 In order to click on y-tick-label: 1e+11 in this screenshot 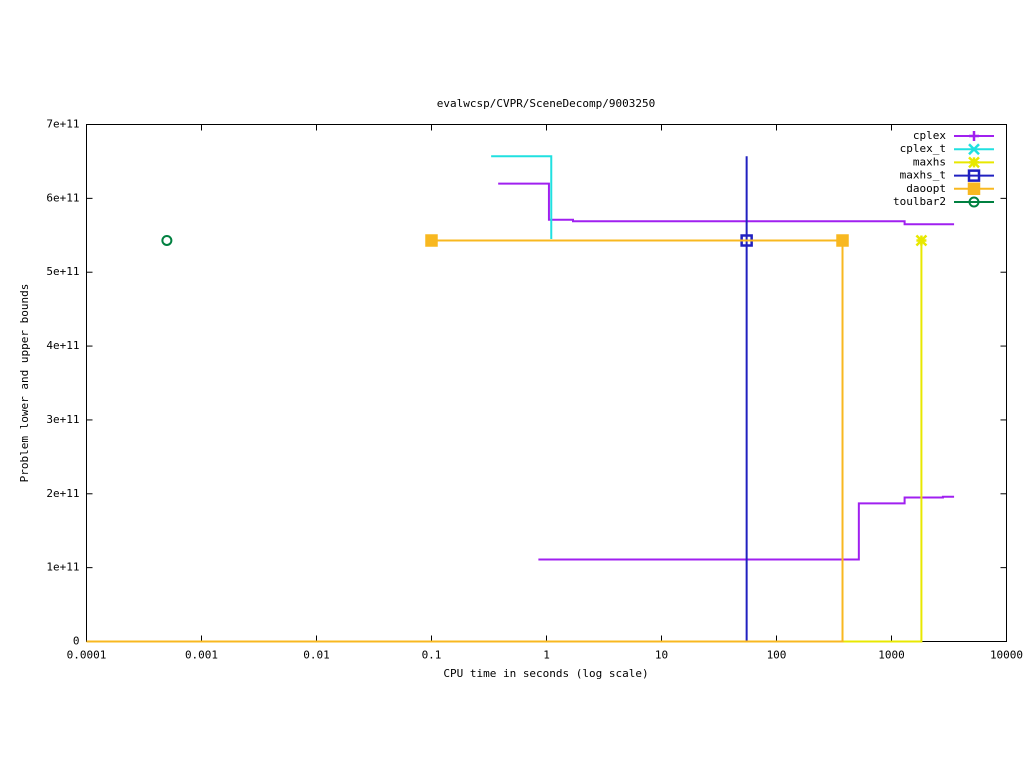, I will do `click(62, 567)`.